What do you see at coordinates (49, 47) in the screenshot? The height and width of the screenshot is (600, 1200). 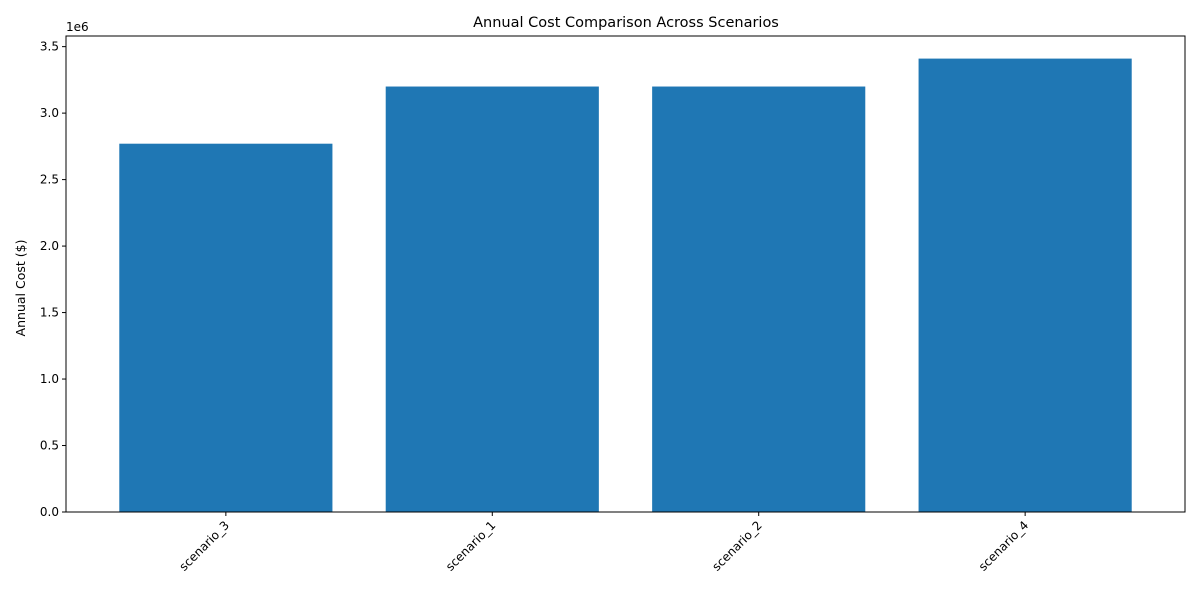 I see `y-tick-label: 3.5` at bounding box center [49, 47].